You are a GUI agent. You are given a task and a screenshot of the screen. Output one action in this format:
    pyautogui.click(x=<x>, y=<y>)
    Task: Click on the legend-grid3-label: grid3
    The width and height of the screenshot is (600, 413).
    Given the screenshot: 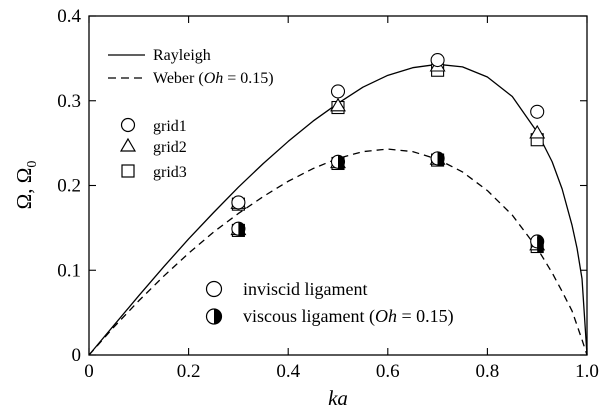 What is the action you would take?
    pyautogui.click(x=170, y=172)
    